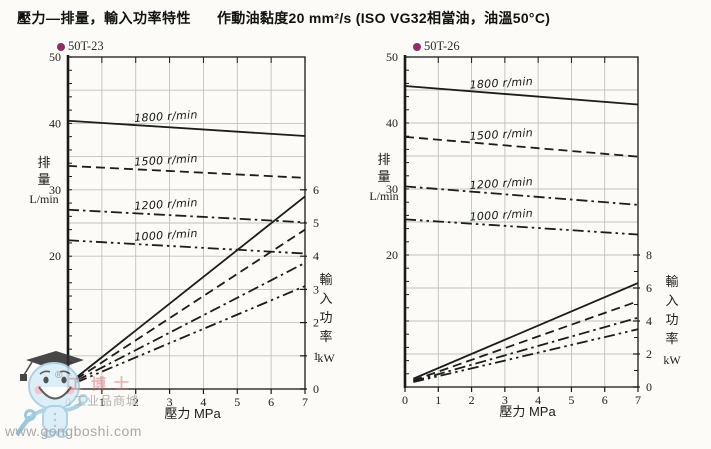  What do you see at coordinates (442, 46) in the screenshot?
I see `model-label: 50T-26` at bounding box center [442, 46].